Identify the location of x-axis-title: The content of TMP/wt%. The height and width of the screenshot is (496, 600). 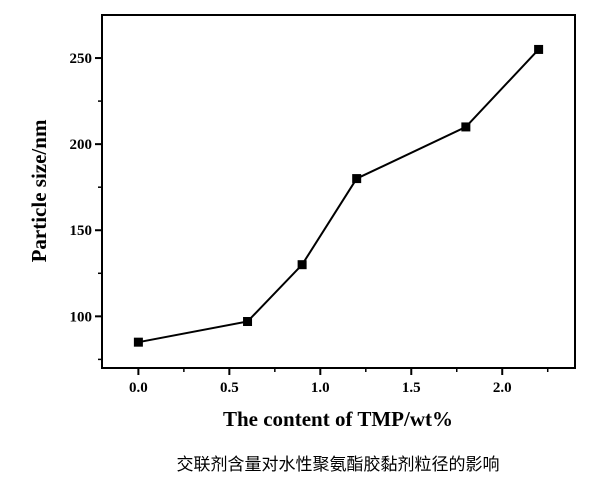
(338, 419).